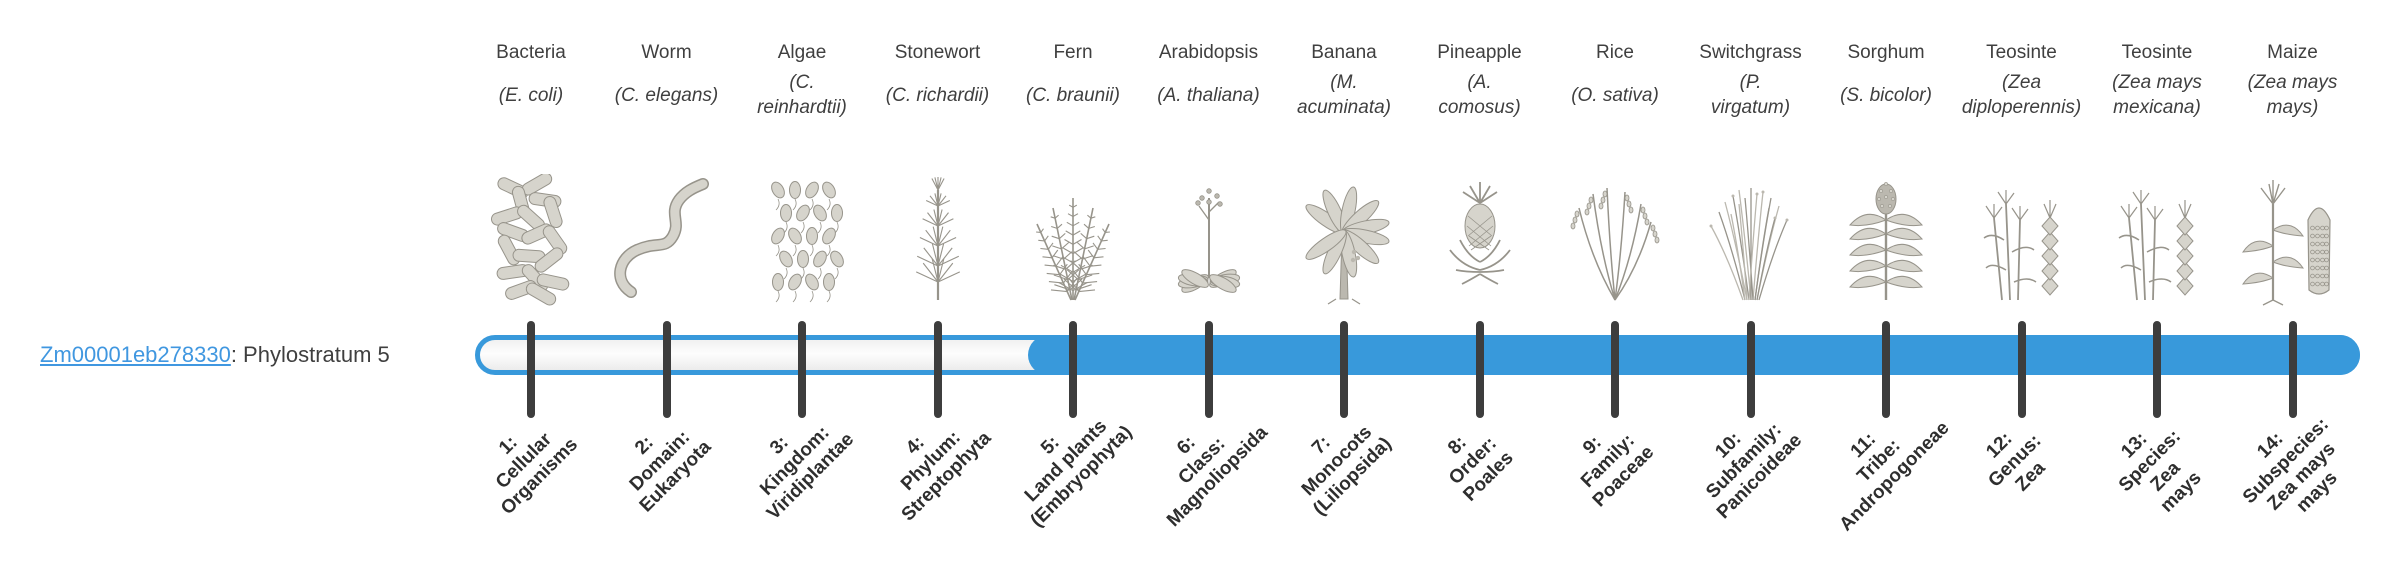 Image resolution: width=2400 pixels, height=580 pixels. I want to click on stonewort-icon, so click(938, 240).